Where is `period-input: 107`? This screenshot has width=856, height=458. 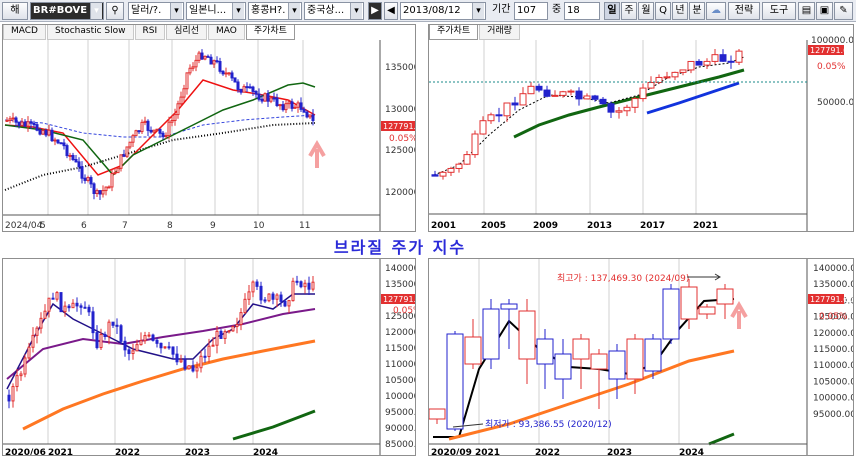 period-input: 107 is located at coordinates (531, 11).